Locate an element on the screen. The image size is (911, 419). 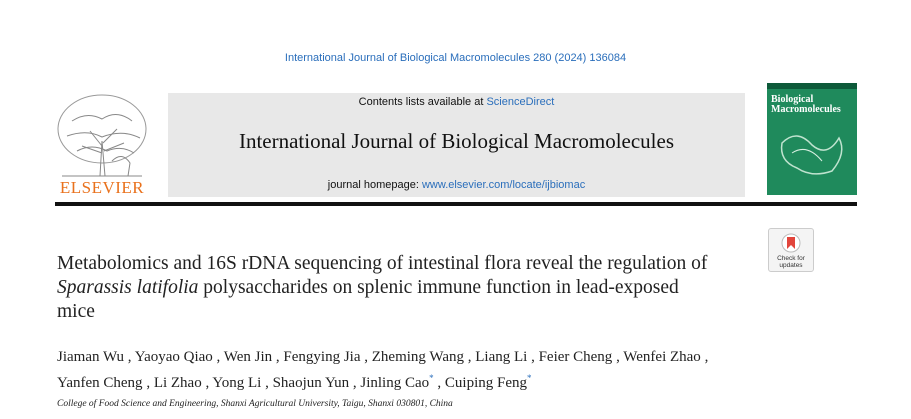
author: Shaojun Yun , is located at coordinates (315, 383).